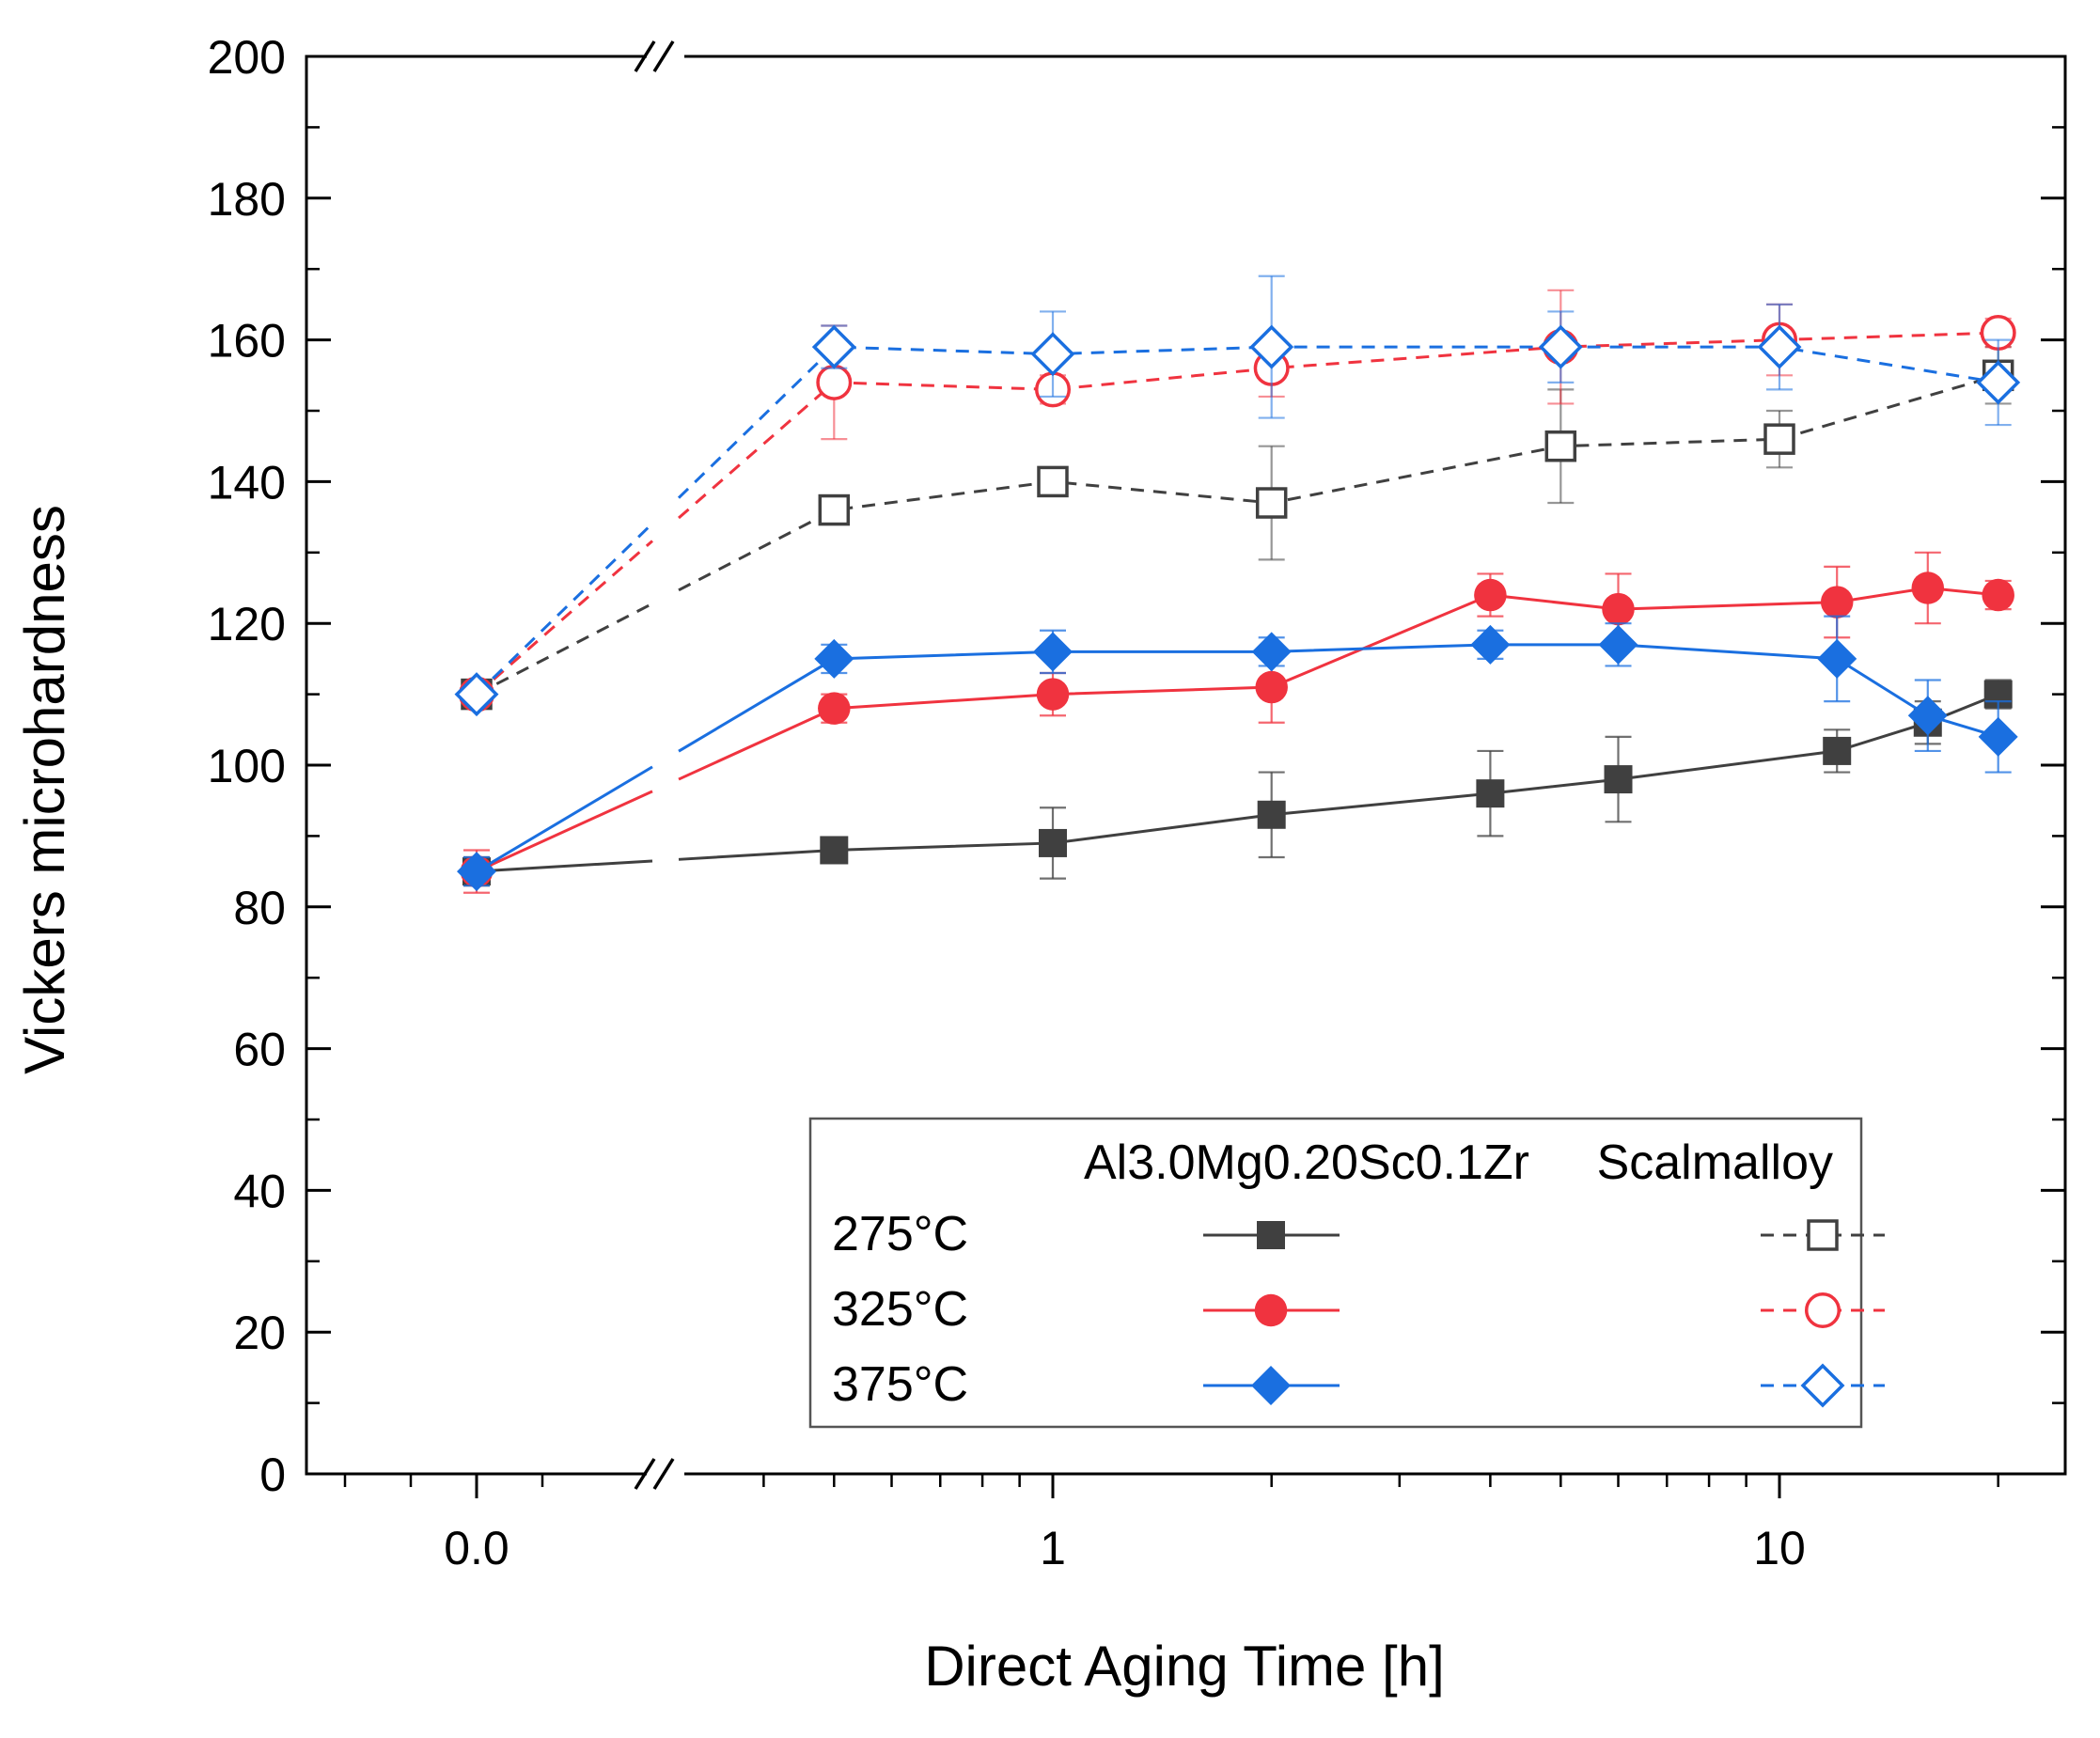 Image resolution: width=2100 pixels, height=1738 pixels. What do you see at coordinates (1715, 1162) in the screenshot?
I see `legend-header-scalmalloy: Scalmalloy` at bounding box center [1715, 1162].